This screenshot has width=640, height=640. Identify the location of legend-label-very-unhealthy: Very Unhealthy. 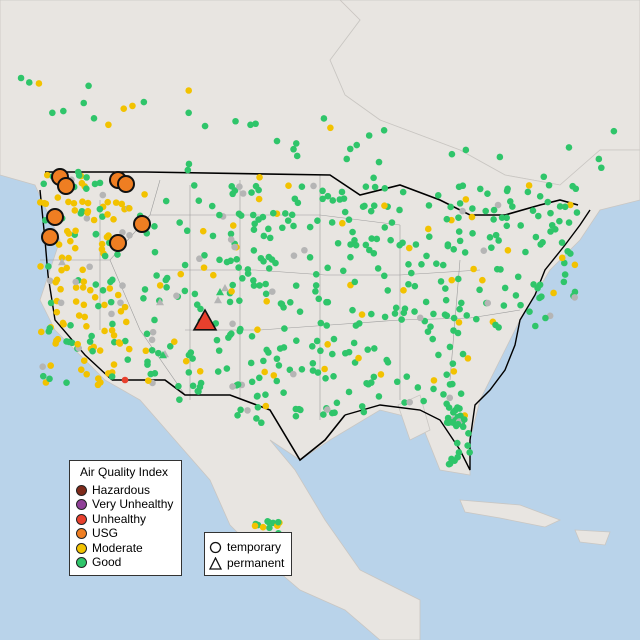
(133, 504).